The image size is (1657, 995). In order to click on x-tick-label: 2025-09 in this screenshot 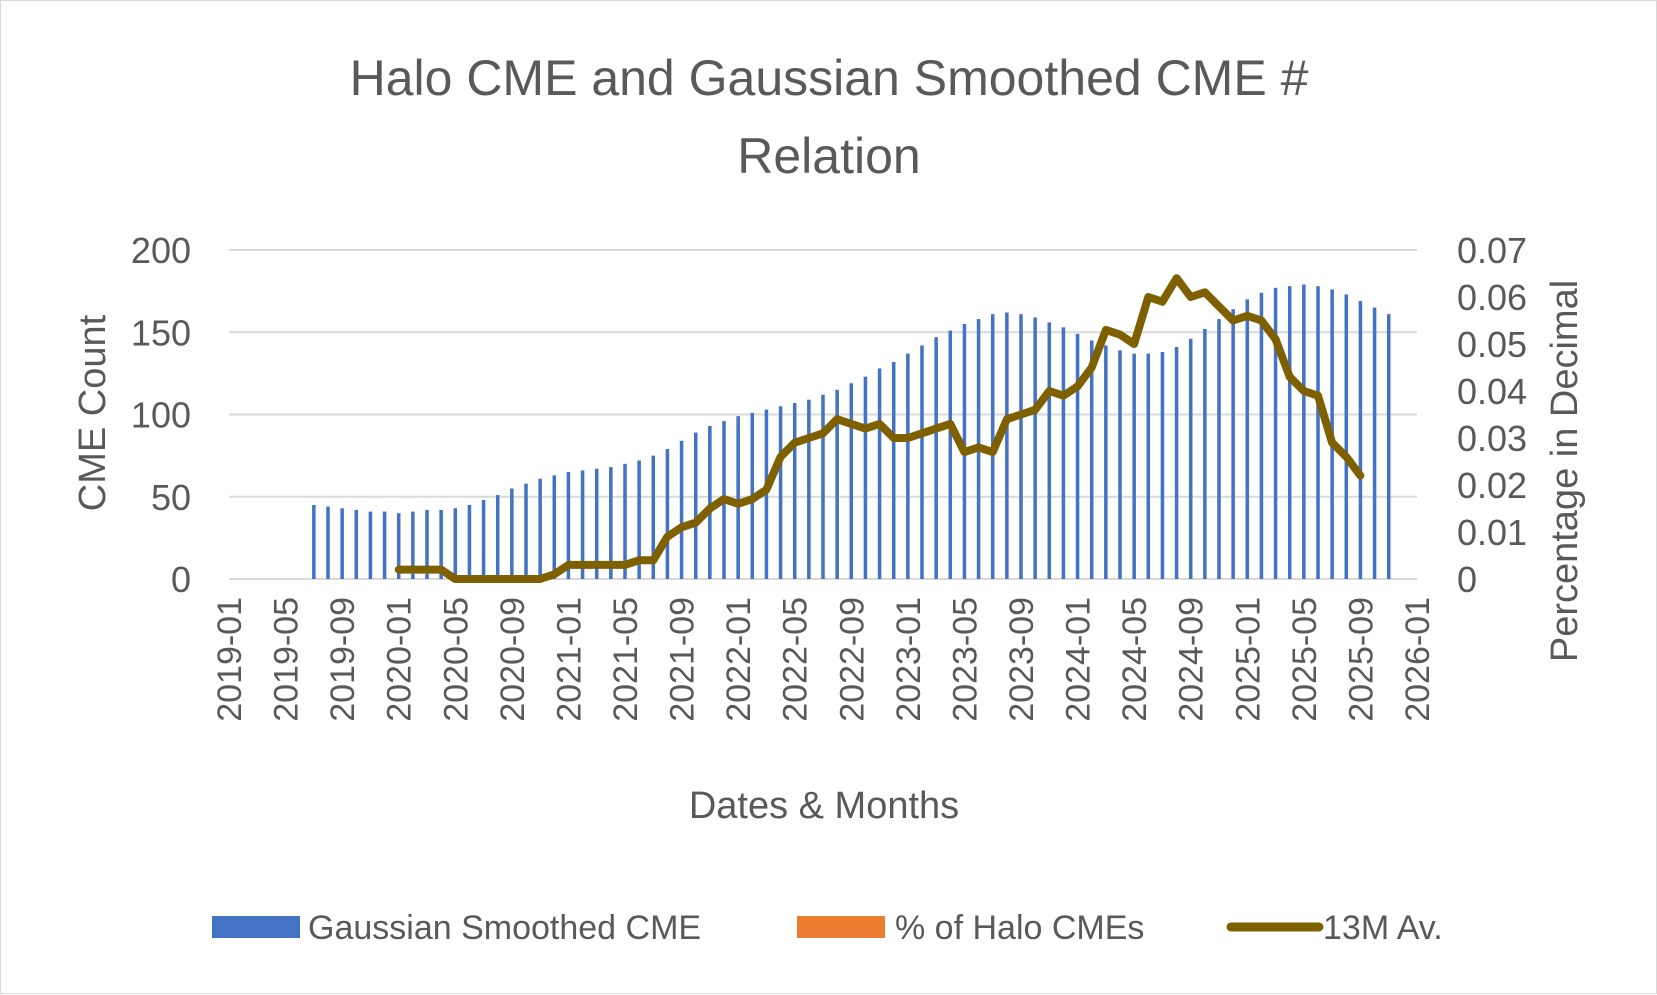, I will do `click(1361, 659)`.